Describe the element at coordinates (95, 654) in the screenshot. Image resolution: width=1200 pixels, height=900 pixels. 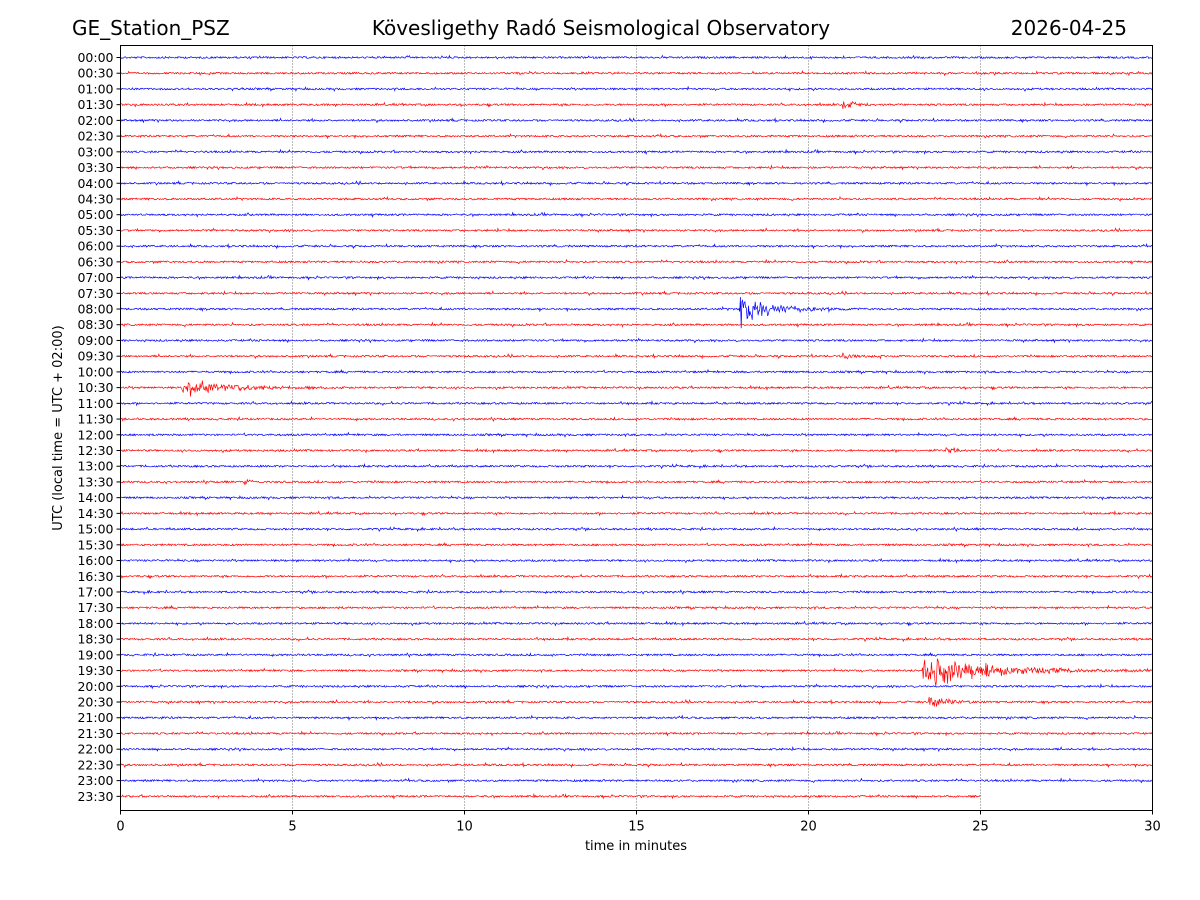
I see `y-tick-label: 19:00` at that location.